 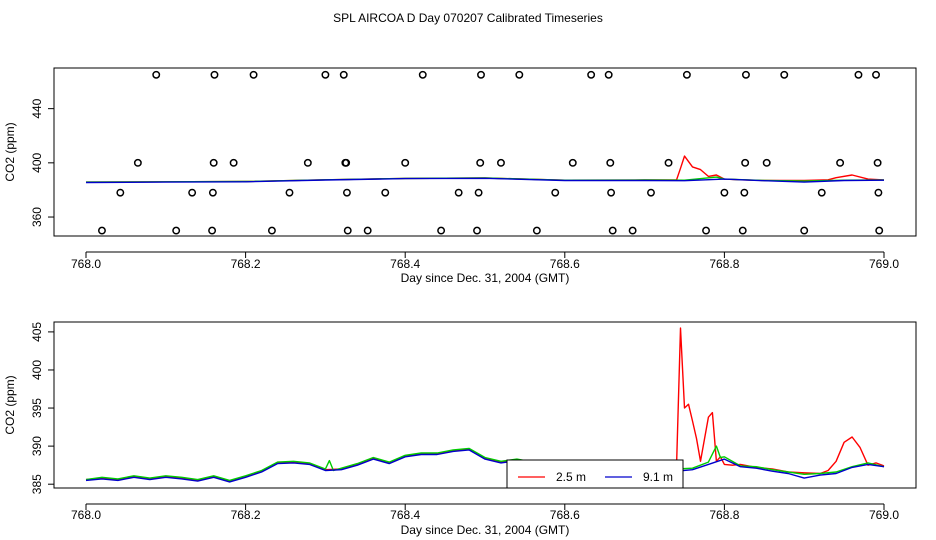 I want to click on legend-label-9-1m: 9.1 m, so click(x=658, y=477).